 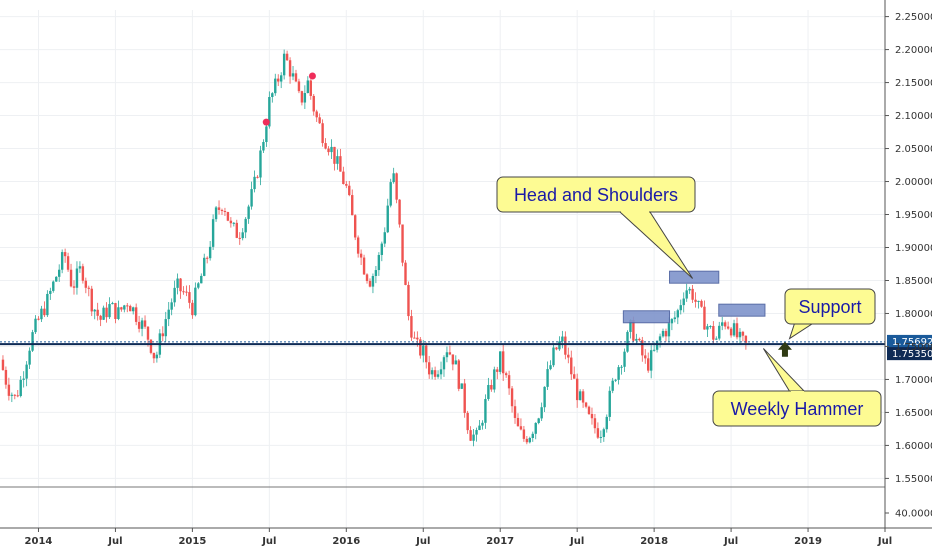 What do you see at coordinates (422, 541) in the screenshot?
I see `x-tick-label: Jul` at bounding box center [422, 541].